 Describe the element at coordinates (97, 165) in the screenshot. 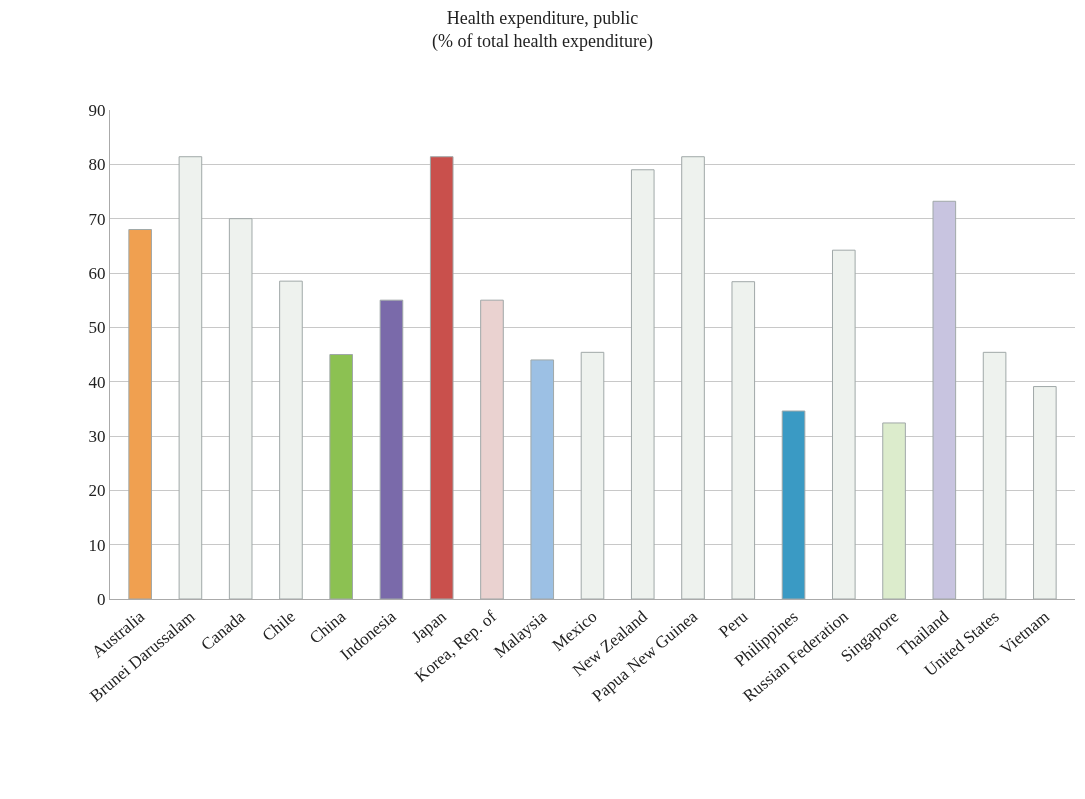

I see `y-tick-label: 80` at that location.